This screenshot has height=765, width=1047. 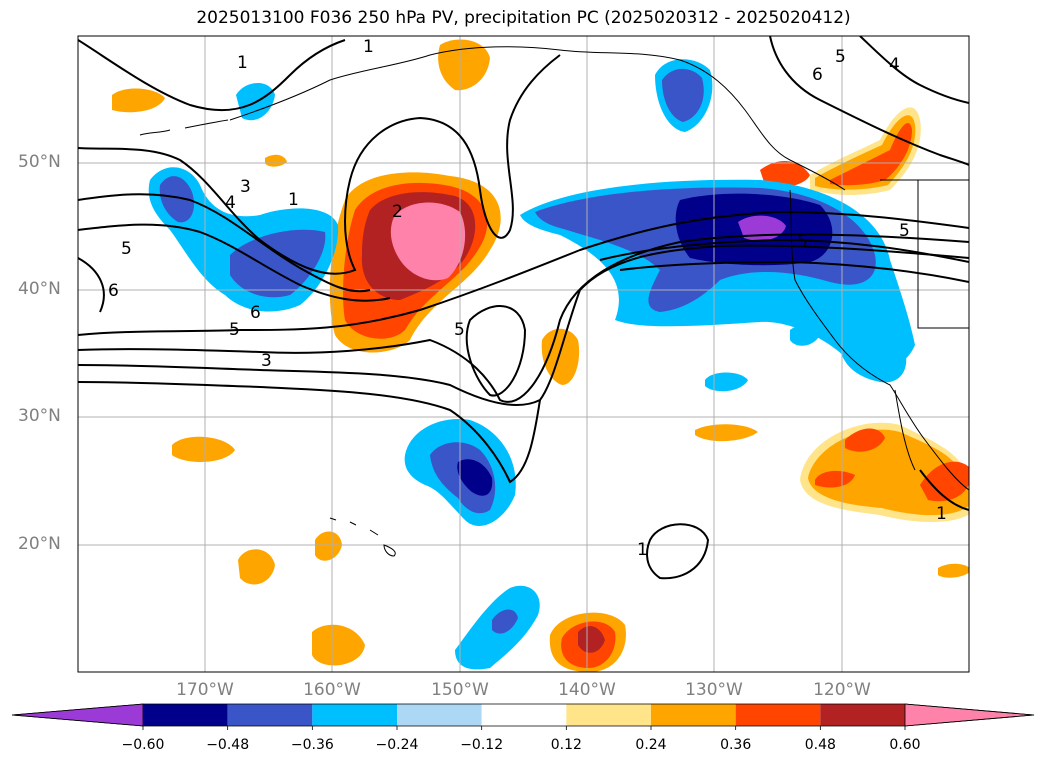 What do you see at coordinates (905, 745) in the screenshot?
I see `colorbar-tick-label: 0.60` at bounding box center [905, 745].